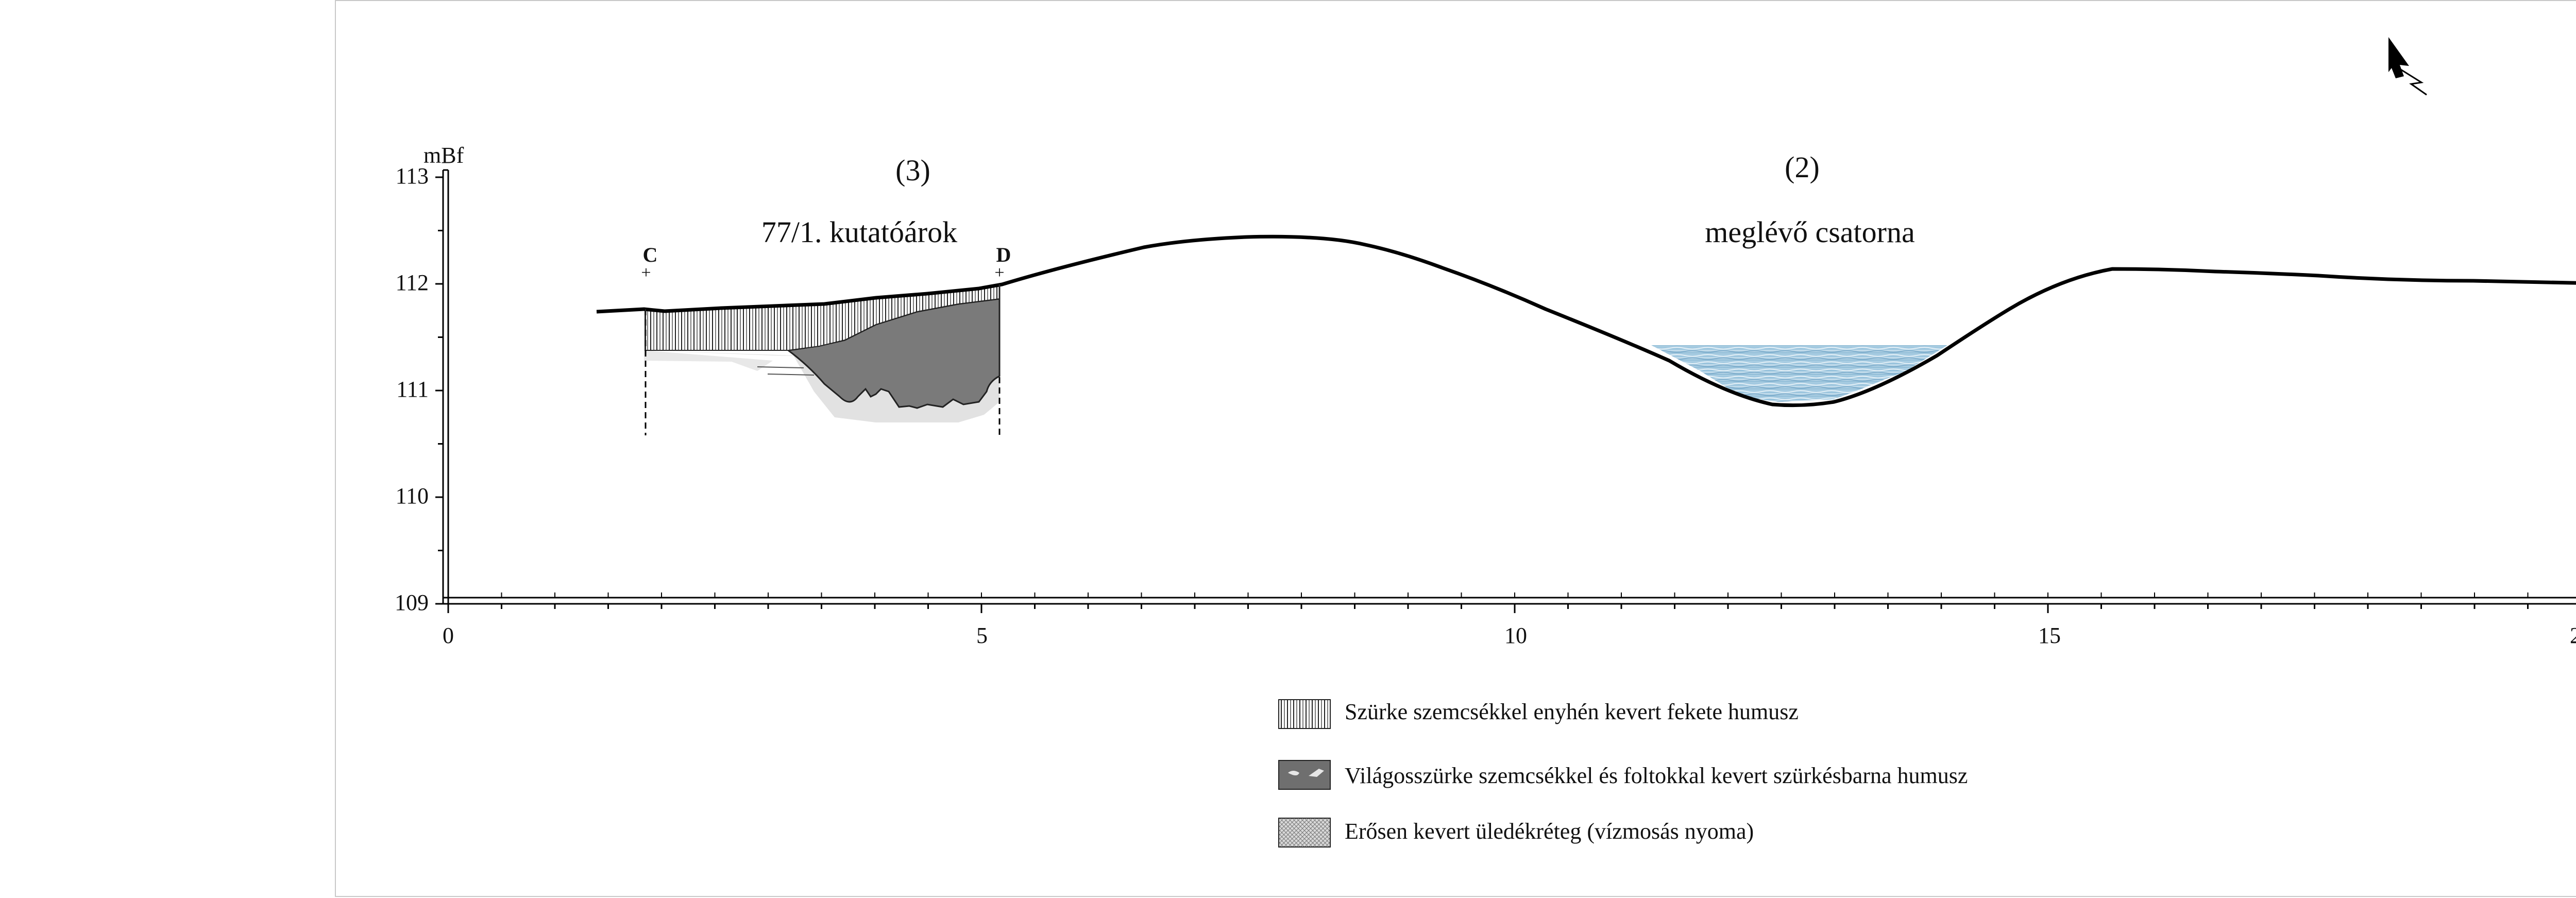 This screenshot has height=898, width=2576. What do you see at coordinates (1509, 601) in the screenshot?
I see `x-axis` at bounding box center [1509, 601].